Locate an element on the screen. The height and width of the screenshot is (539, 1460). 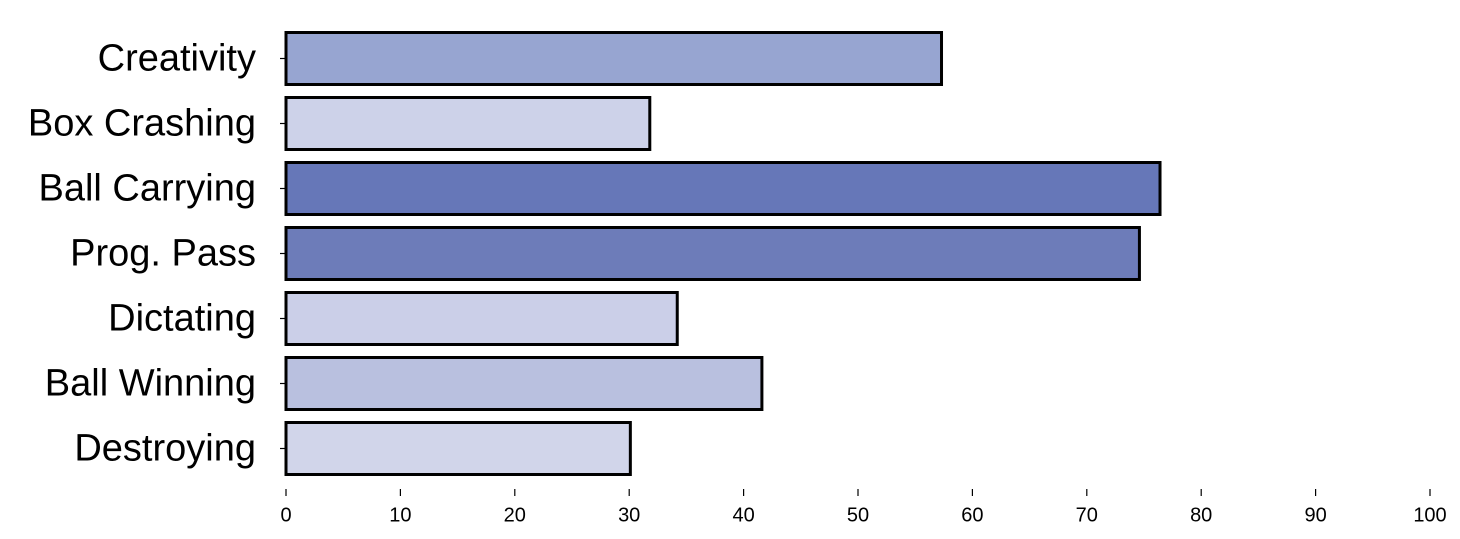
y-tick-label: Creativity is located at coordinates (177, 59).